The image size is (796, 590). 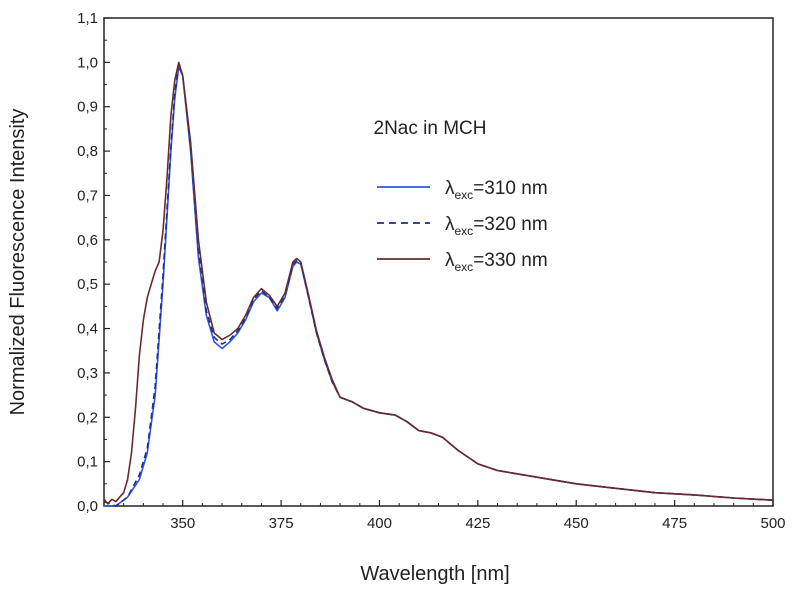 I want to click on legend-label-3: λexc=330 nm, so click(x=496, y=262).